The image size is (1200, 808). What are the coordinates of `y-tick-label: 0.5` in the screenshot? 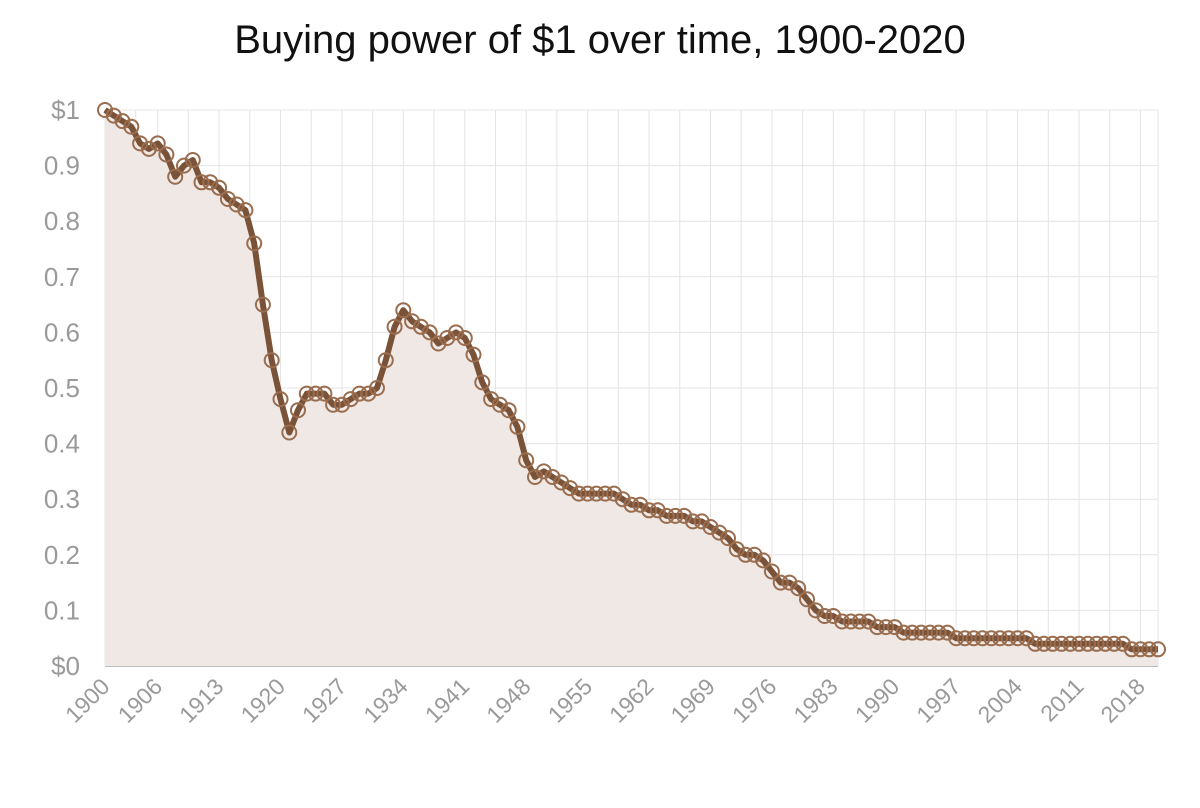 It's located at (62, 388).